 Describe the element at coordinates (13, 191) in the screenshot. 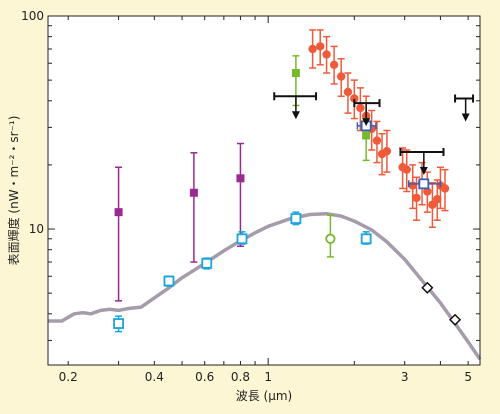

I see `y-axis-title: 表面輝度 (nW・m⁻²・sr⁻¹)` at that location.